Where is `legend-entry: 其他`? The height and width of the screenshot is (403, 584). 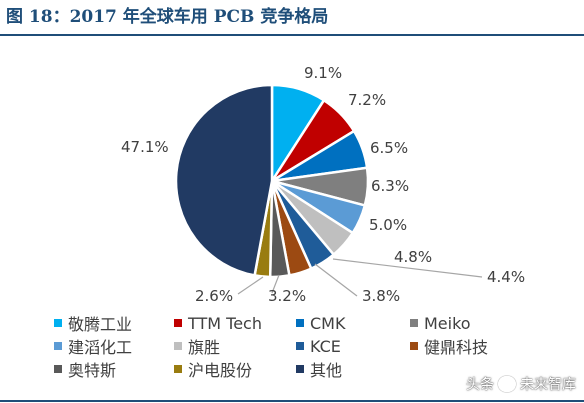
legend-entry: 其他 is located at coordinates (319, 369).